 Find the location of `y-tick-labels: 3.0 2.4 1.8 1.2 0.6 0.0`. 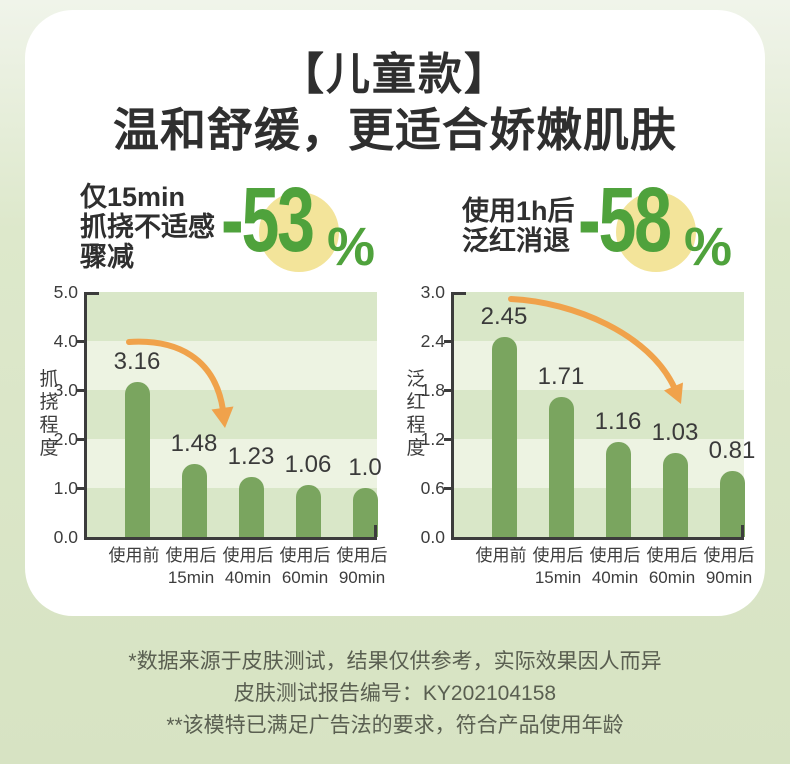

y-tick-labels: 3.0 2.4 1.8 1.2 0.6 0.0 is located at coordinates (426, 414).